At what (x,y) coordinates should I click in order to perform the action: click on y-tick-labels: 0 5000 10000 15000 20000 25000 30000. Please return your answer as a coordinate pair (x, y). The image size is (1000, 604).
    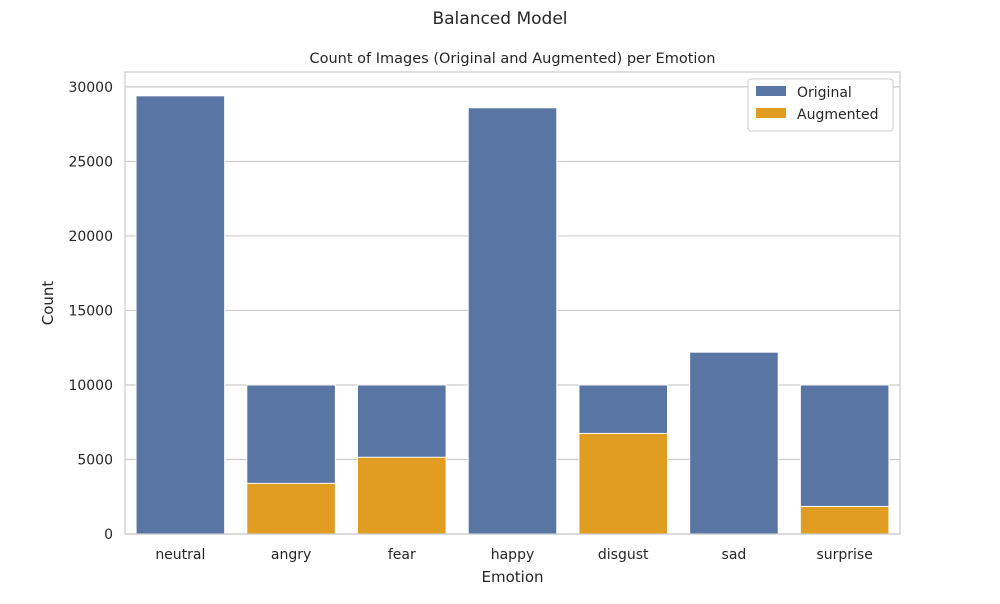
    Looking at the image, I should click on (90, 311).